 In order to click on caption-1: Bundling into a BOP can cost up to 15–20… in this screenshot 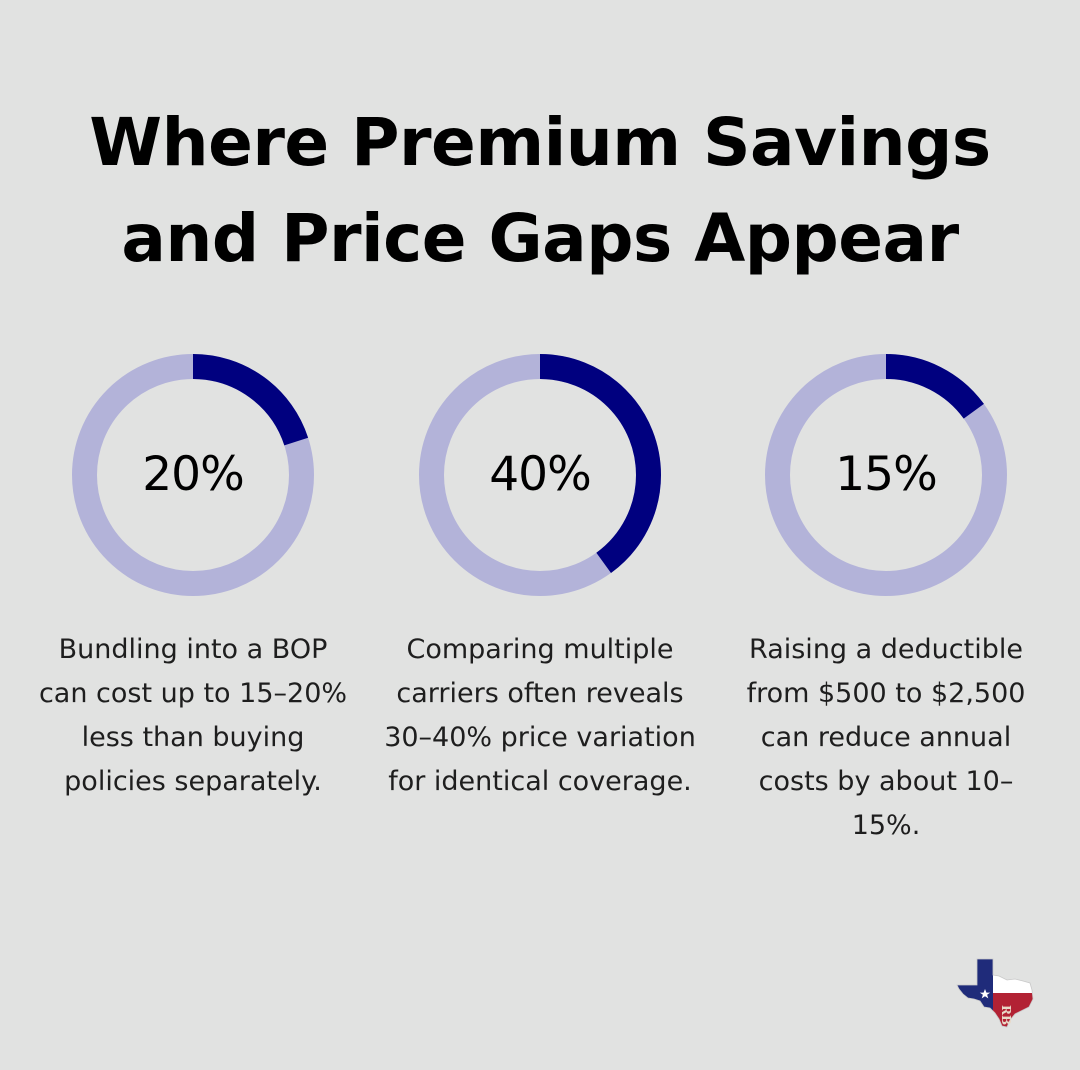, I will do `click(193, 715)`.